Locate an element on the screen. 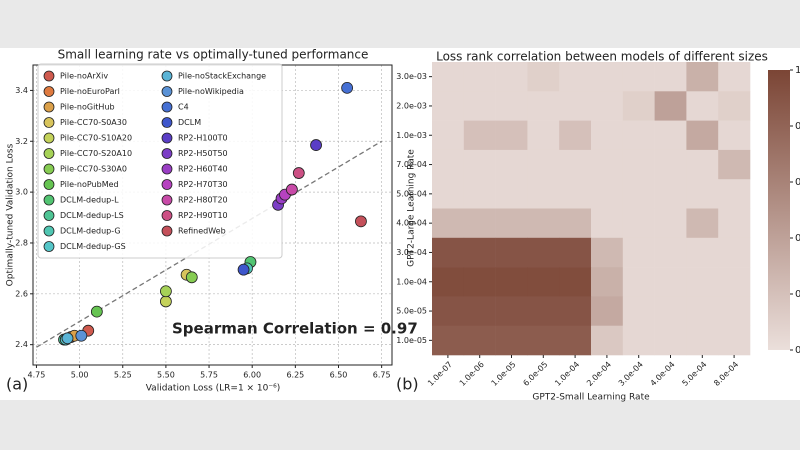  legend-label: Pile-CC70-S10A20 is located at coordinates (96, 138).